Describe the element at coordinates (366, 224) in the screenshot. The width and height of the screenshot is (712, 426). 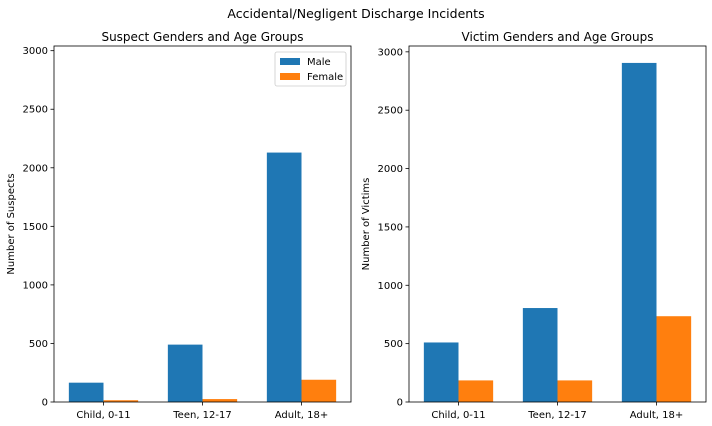
I see `y-axis-label: Number of Victims` at that location.